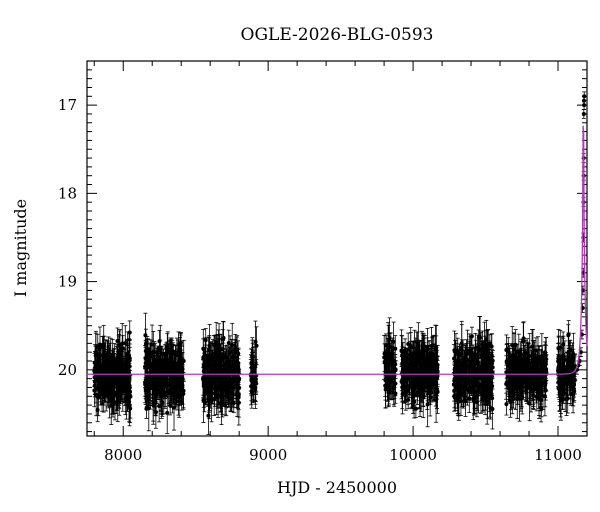 This screenshot has width=600, height=512. What do you see at coordinates (558, 455) in the screenshot?
I see `x-tick-label: 11000` at bounding box center [558, 455].